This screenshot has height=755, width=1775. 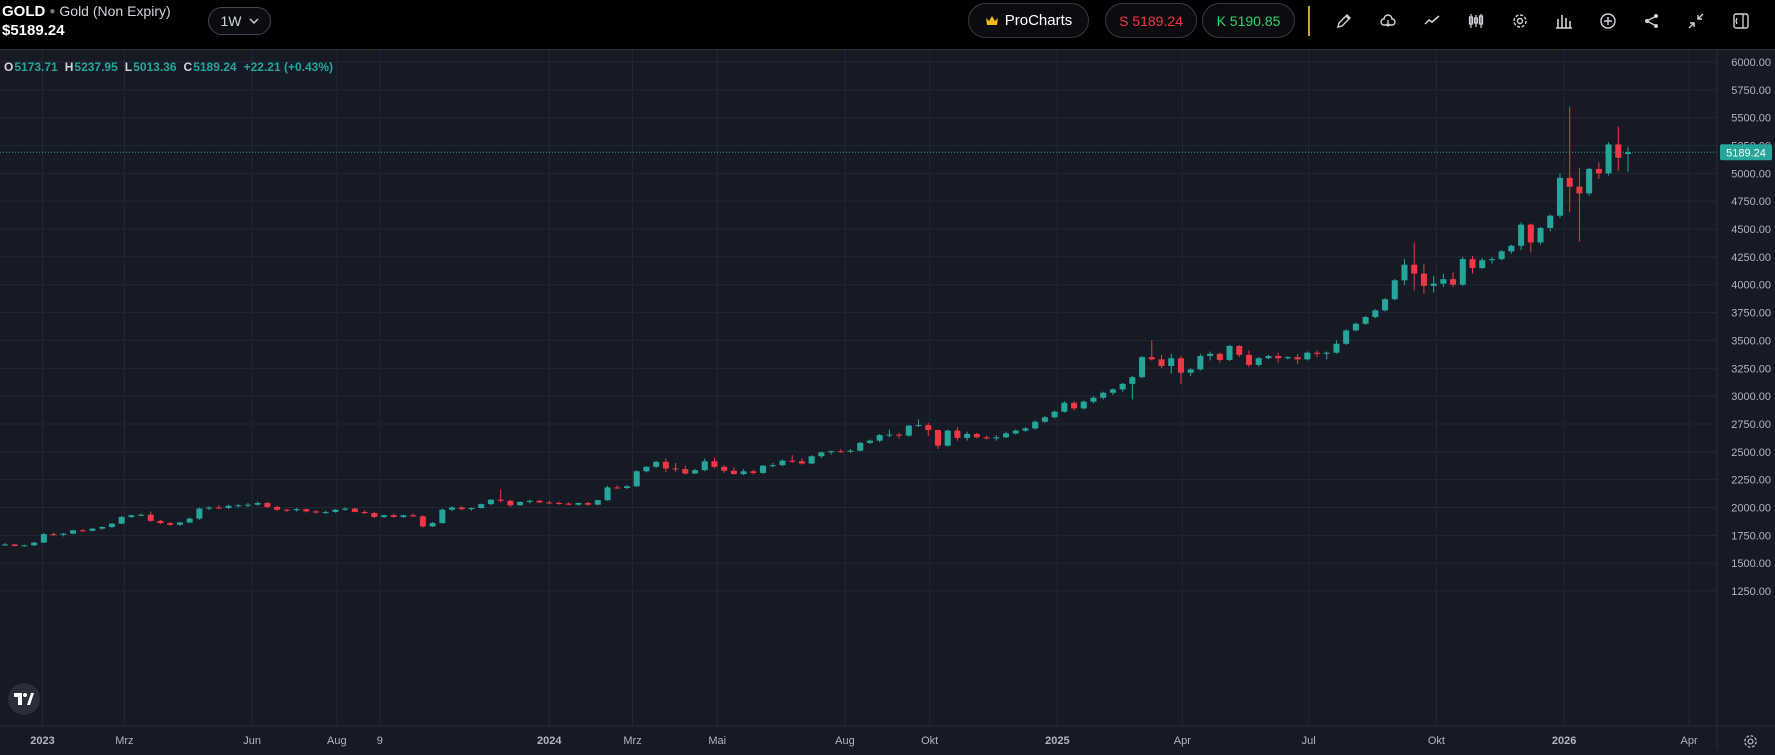 I want to click on share-icon, so click(x=1652, y=21).